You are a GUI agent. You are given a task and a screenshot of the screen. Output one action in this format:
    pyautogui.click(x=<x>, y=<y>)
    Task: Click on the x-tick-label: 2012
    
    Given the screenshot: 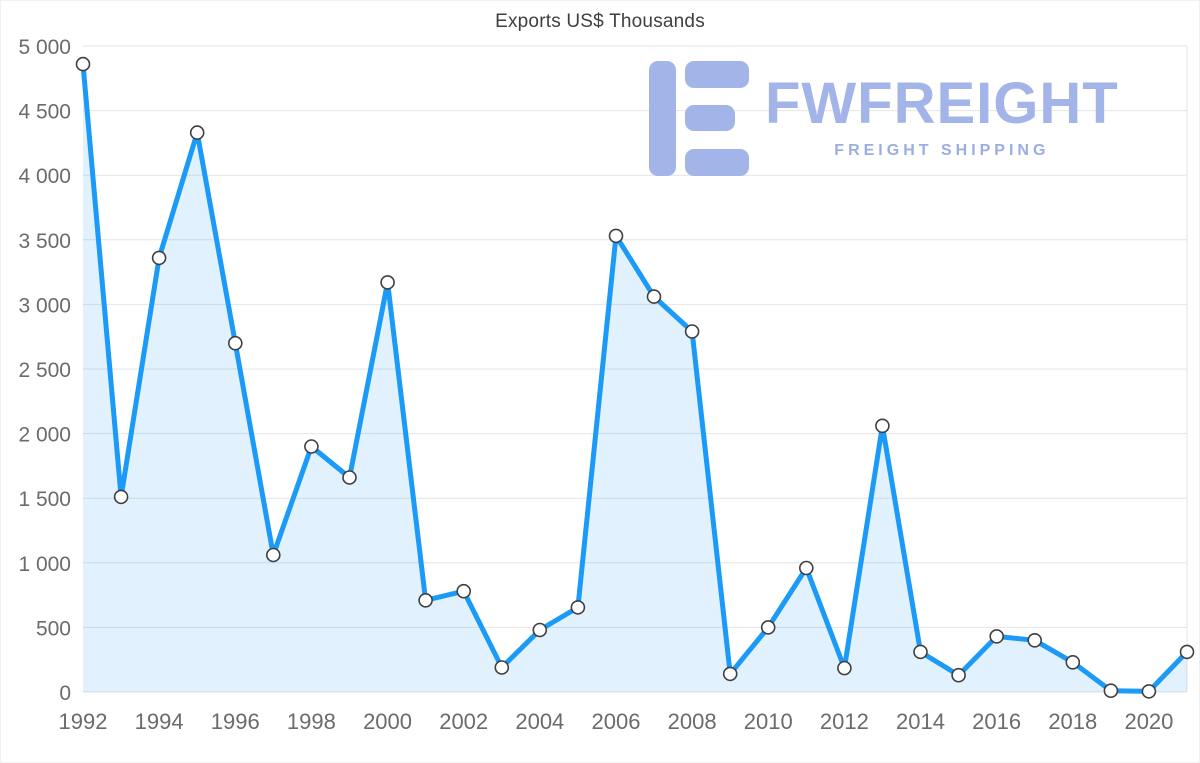 What is the action you would take?
    pyautogui.click(x=844, y=721)
    